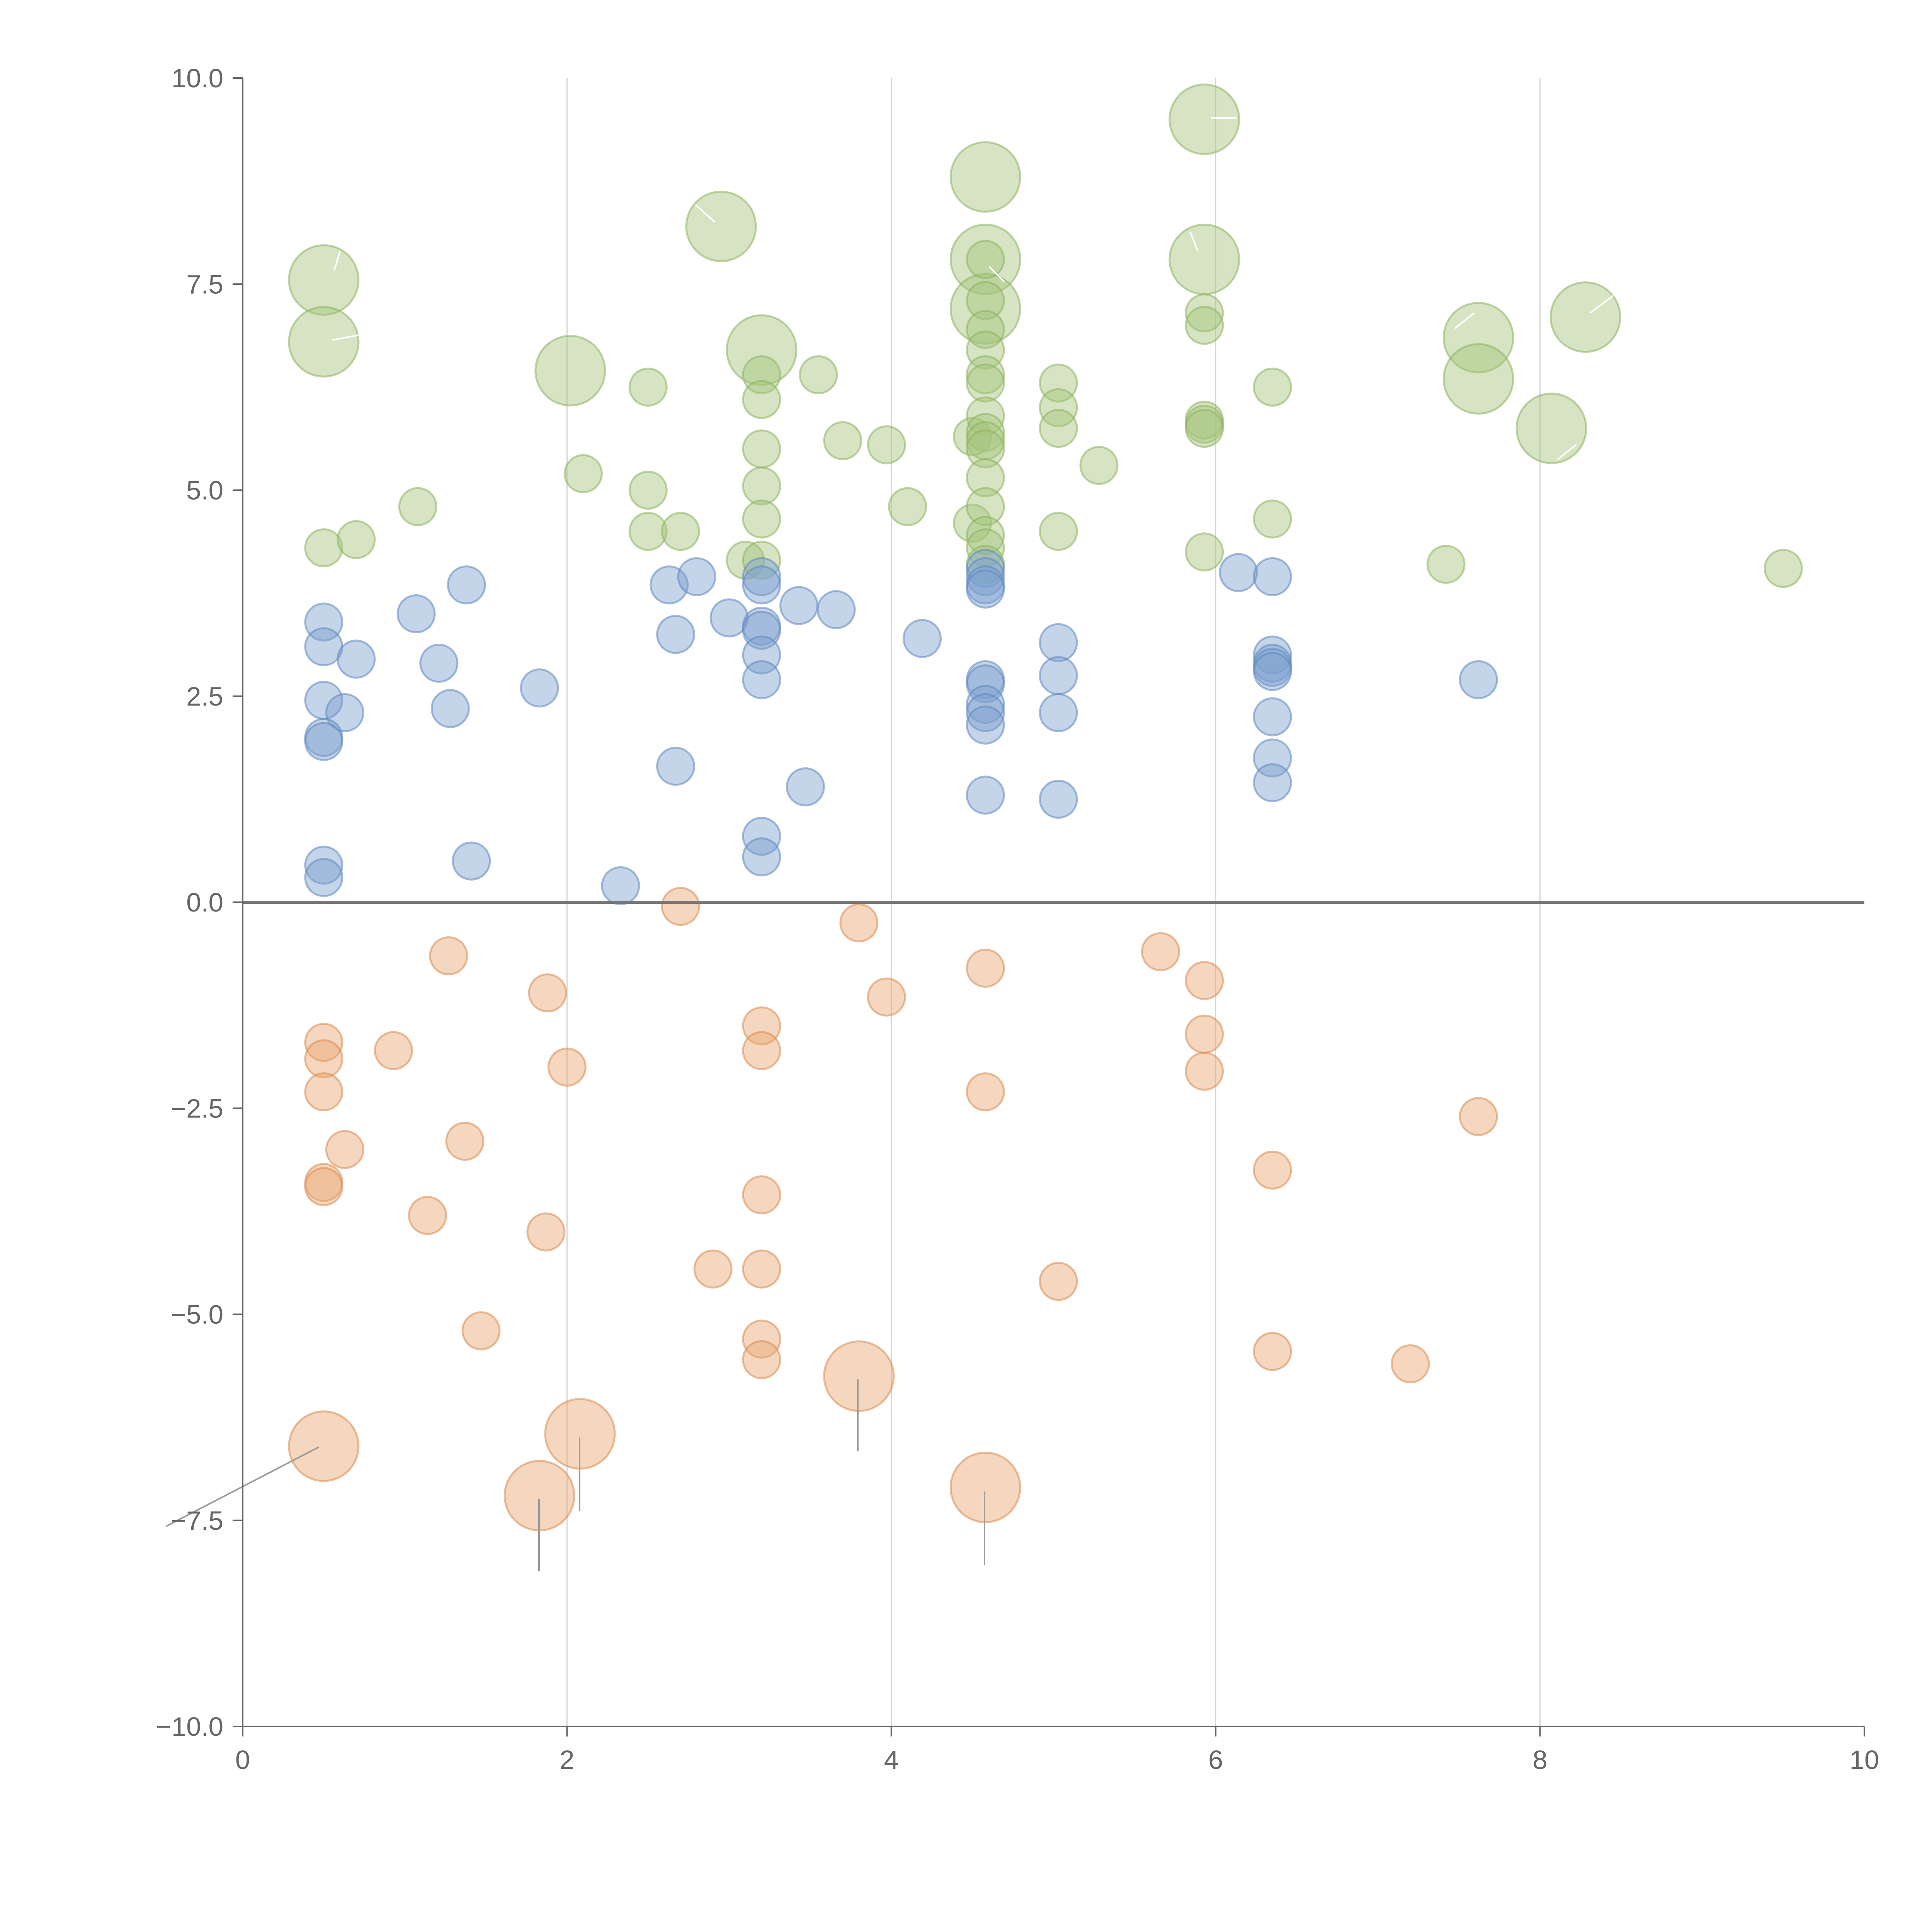 This screenshot has height=1932, width=1932. Describe the element at coordinates (1215, 1760) in the screenshot. I see `x-tick-label: 6` at that location.